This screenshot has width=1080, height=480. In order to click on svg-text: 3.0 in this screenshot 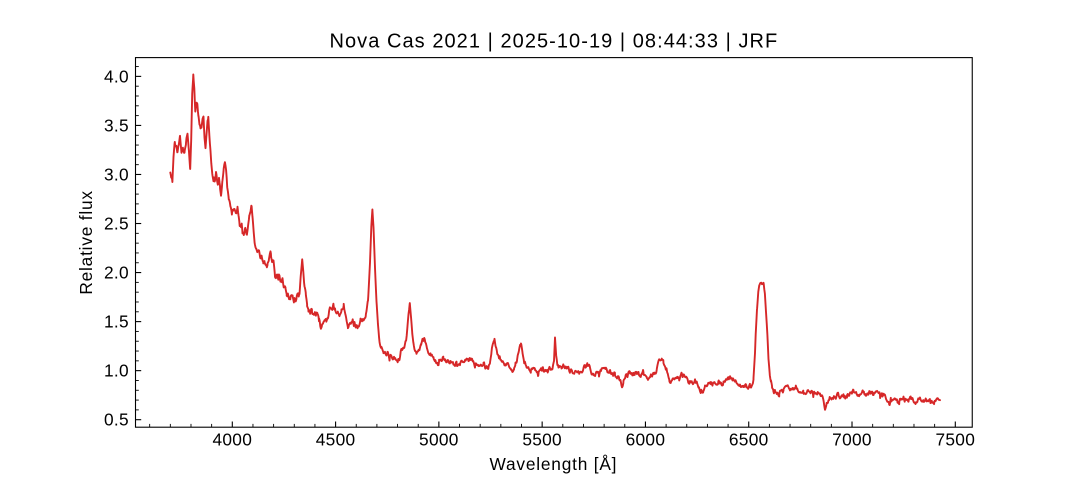, I will do `click(116, 174)`.